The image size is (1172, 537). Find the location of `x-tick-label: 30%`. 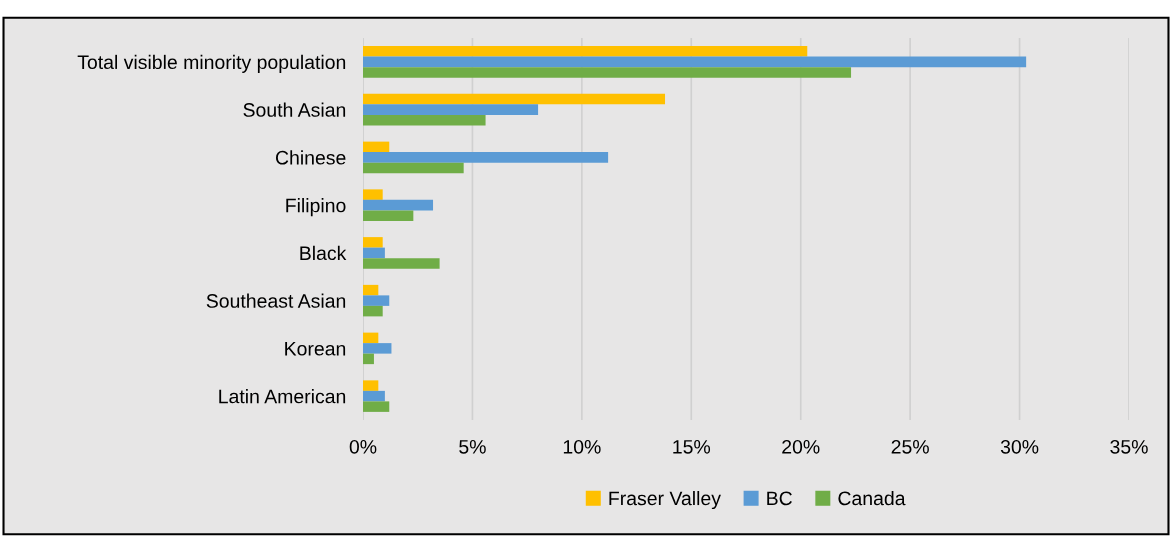

x-tick-label: 30% is located at coordinates (1019, 446).